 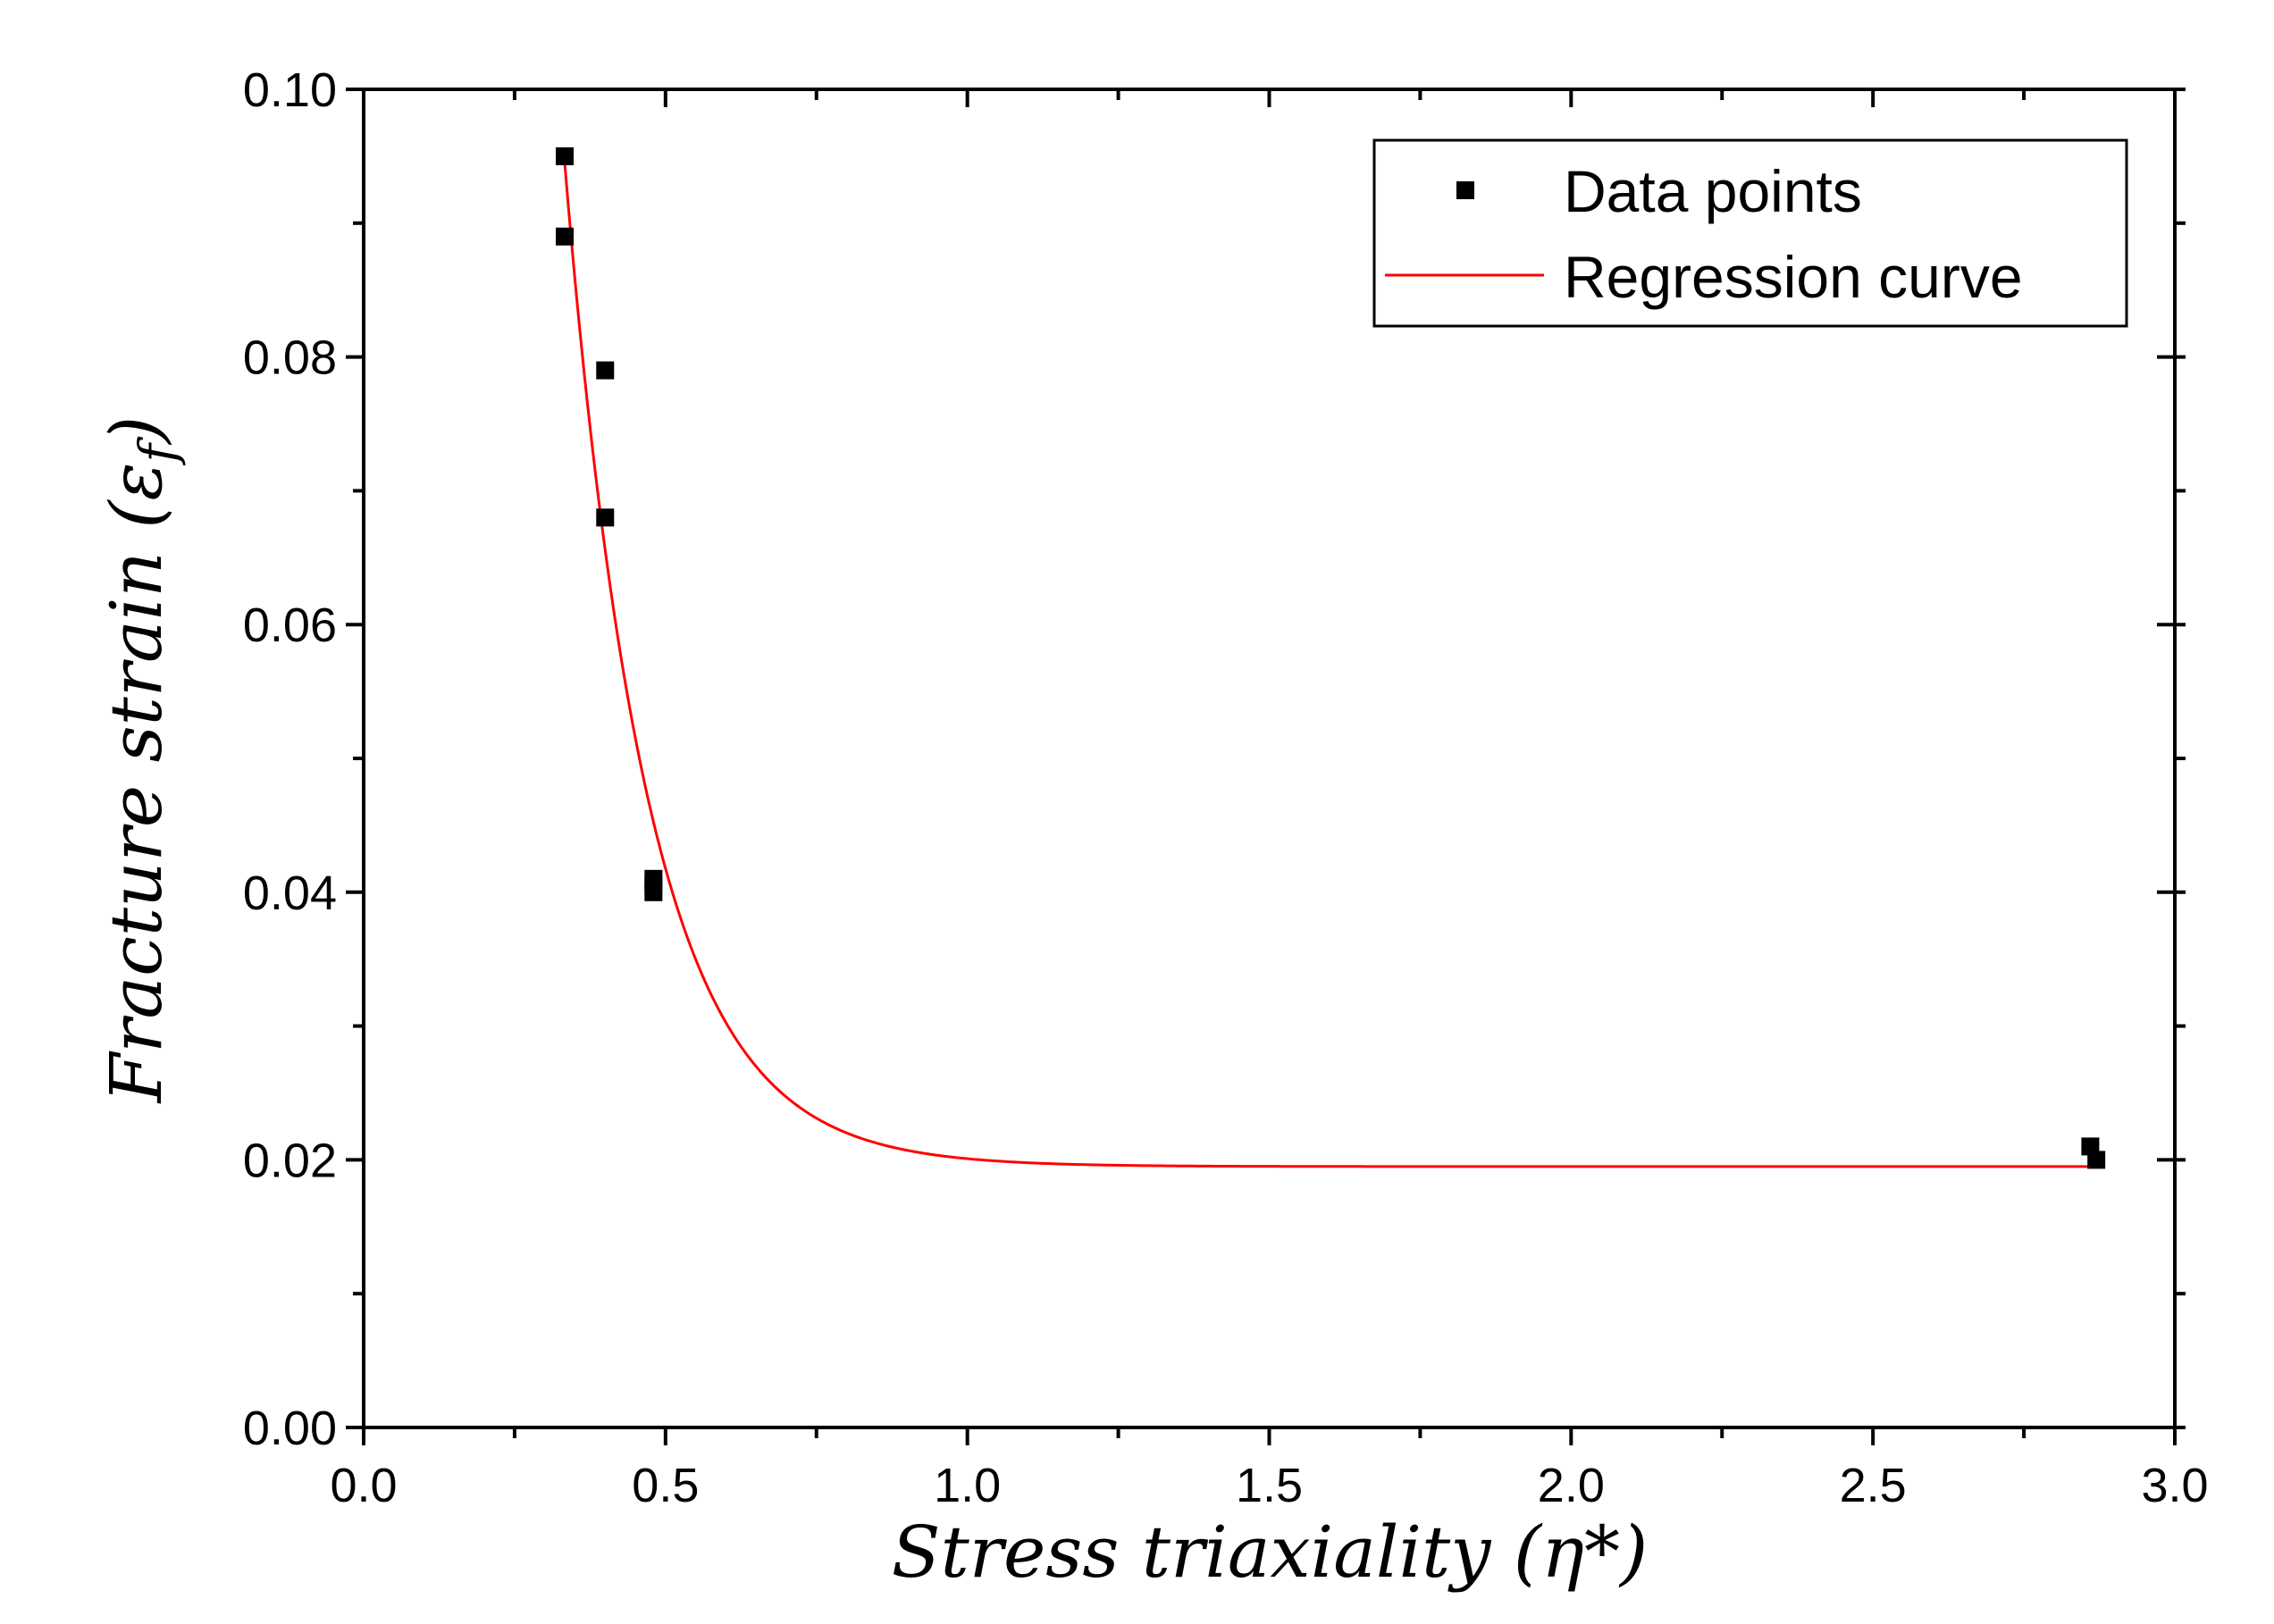 I want to click on y-tick-label: 0.04, so click(x=290, y=893).